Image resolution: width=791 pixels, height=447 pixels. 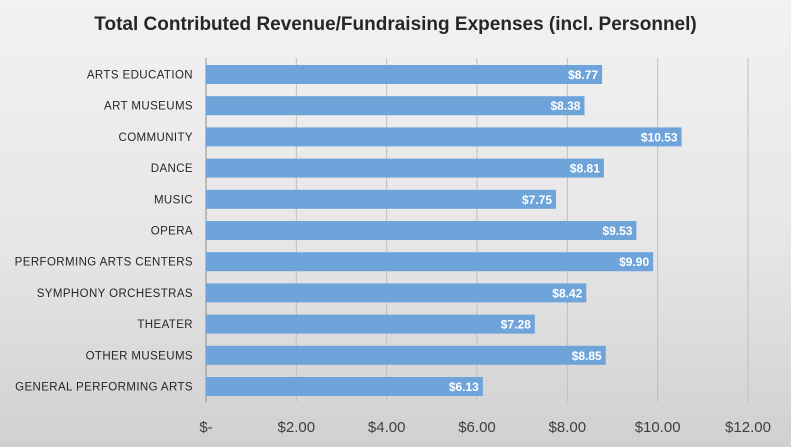 What do you see at coordinates (537, 200) in the screenshot?
I see `data-label: $7.75` at bounding box center [537, 200].